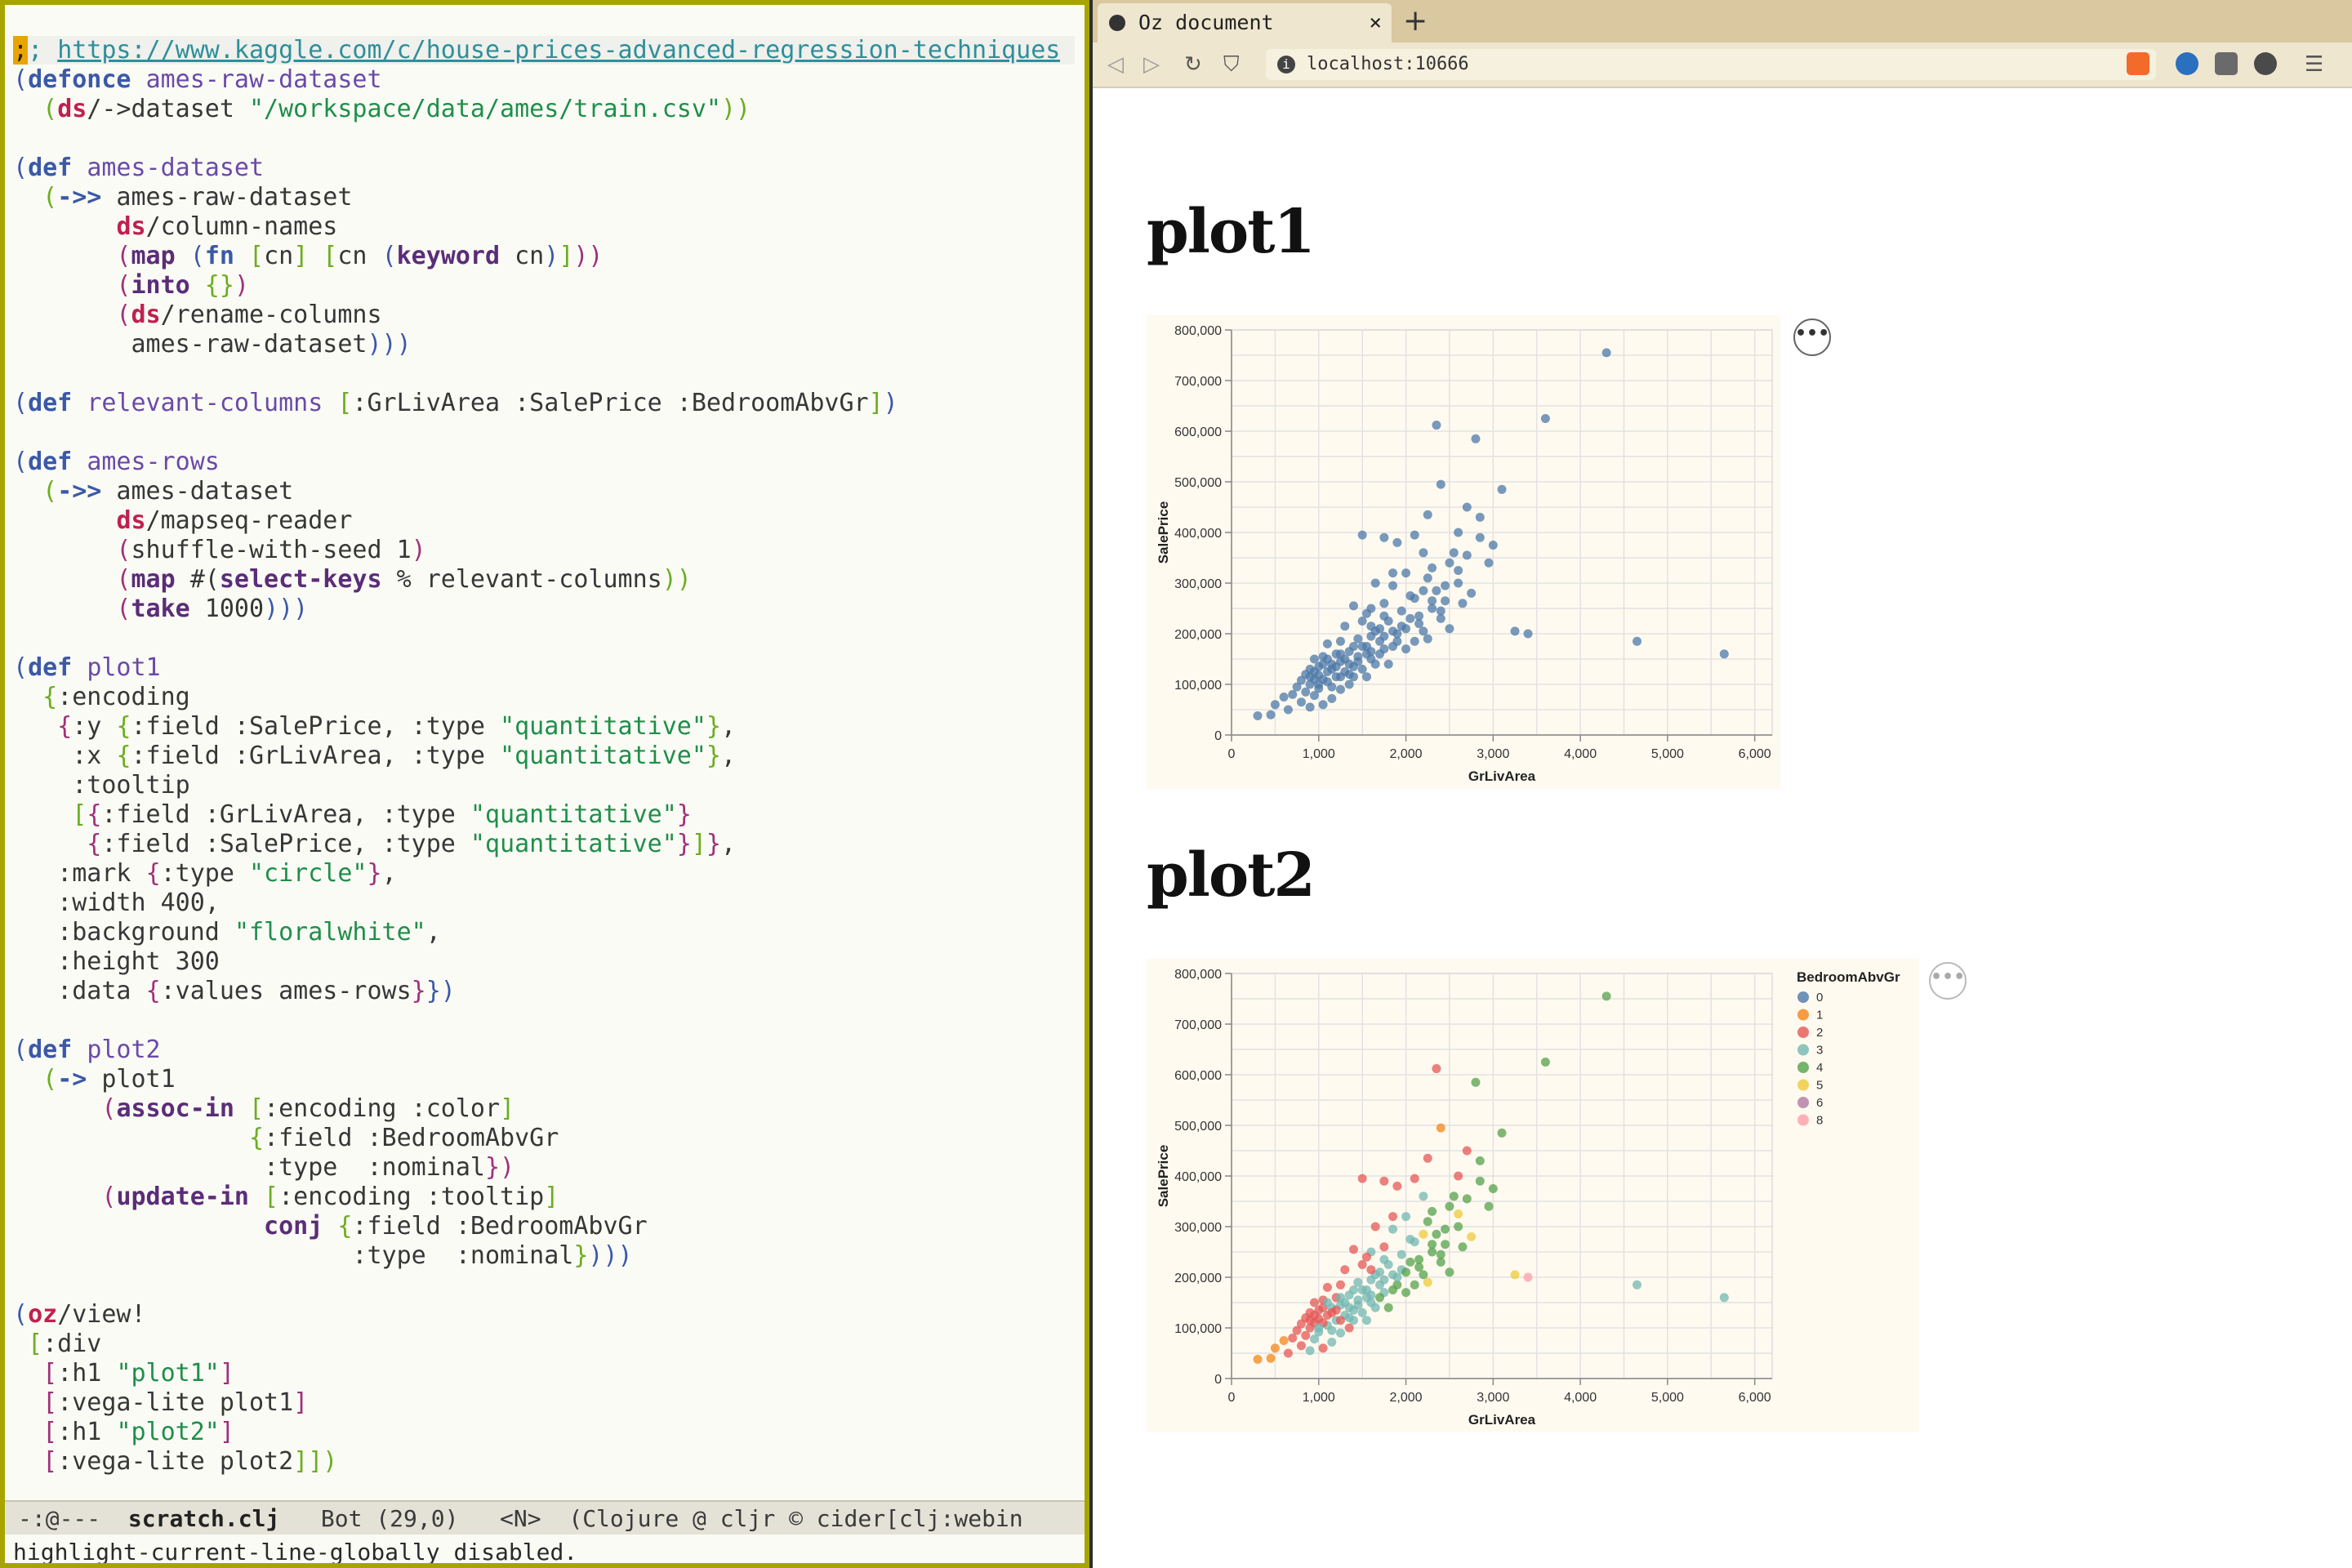  What do you see at coordinates (544, 697) in the screenshot?
I see `code-line: {:encoding` at bounding box center [544, 697].